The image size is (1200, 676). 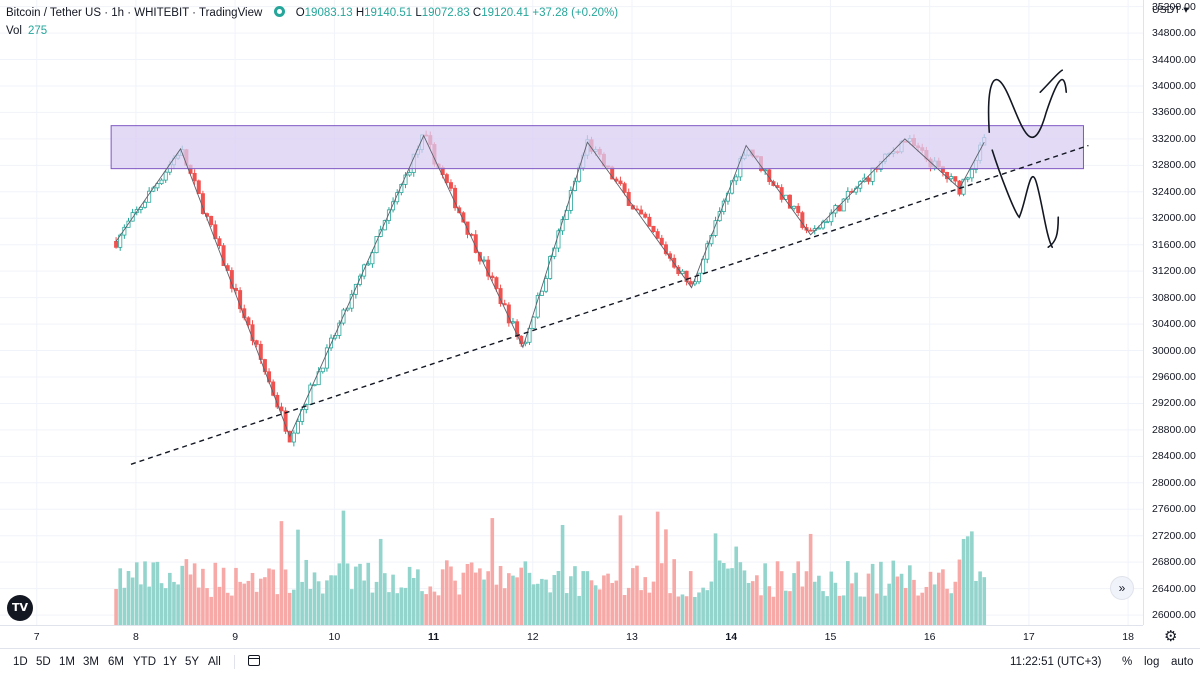 I want to click on range-1y: 1Y, so click(x=170, y=662).